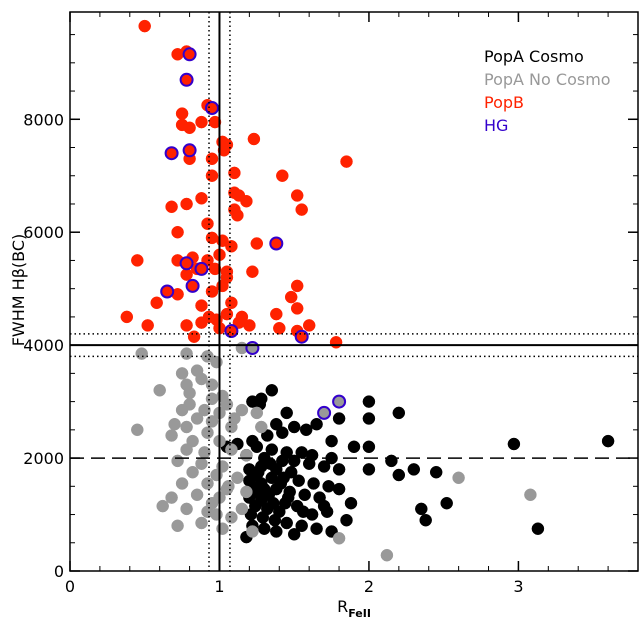 The width and height of the screenshot is (639, 626). What do you see at coordinates (547, 79) in the screenshot?
I see `legend-entry: PopA No Cosmo` at bounding box center [547, 79].